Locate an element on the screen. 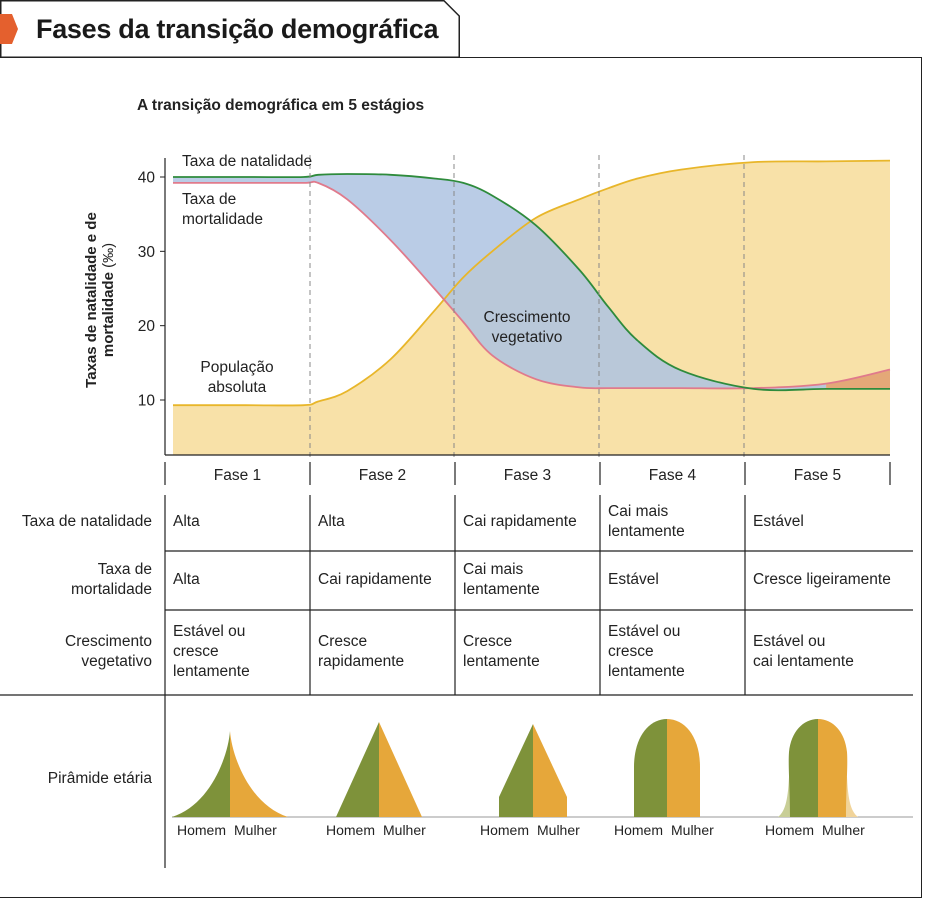  y-axis-label: Taxas de natalidade e de mortalidade (‰) is located at coordinates (100, 300).